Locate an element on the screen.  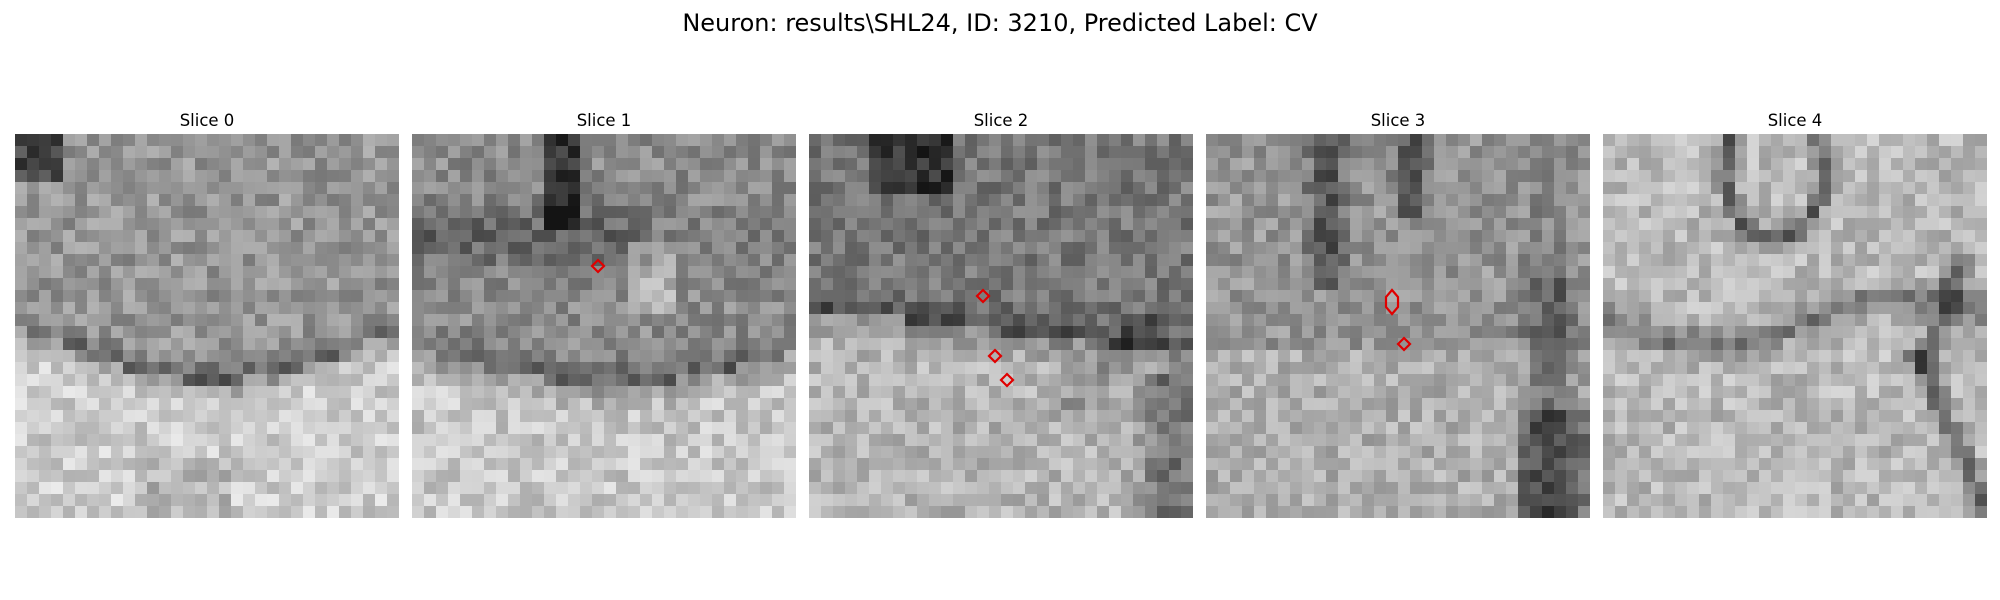
slice-title: Slice 0 is located at coordinates (207, 120).